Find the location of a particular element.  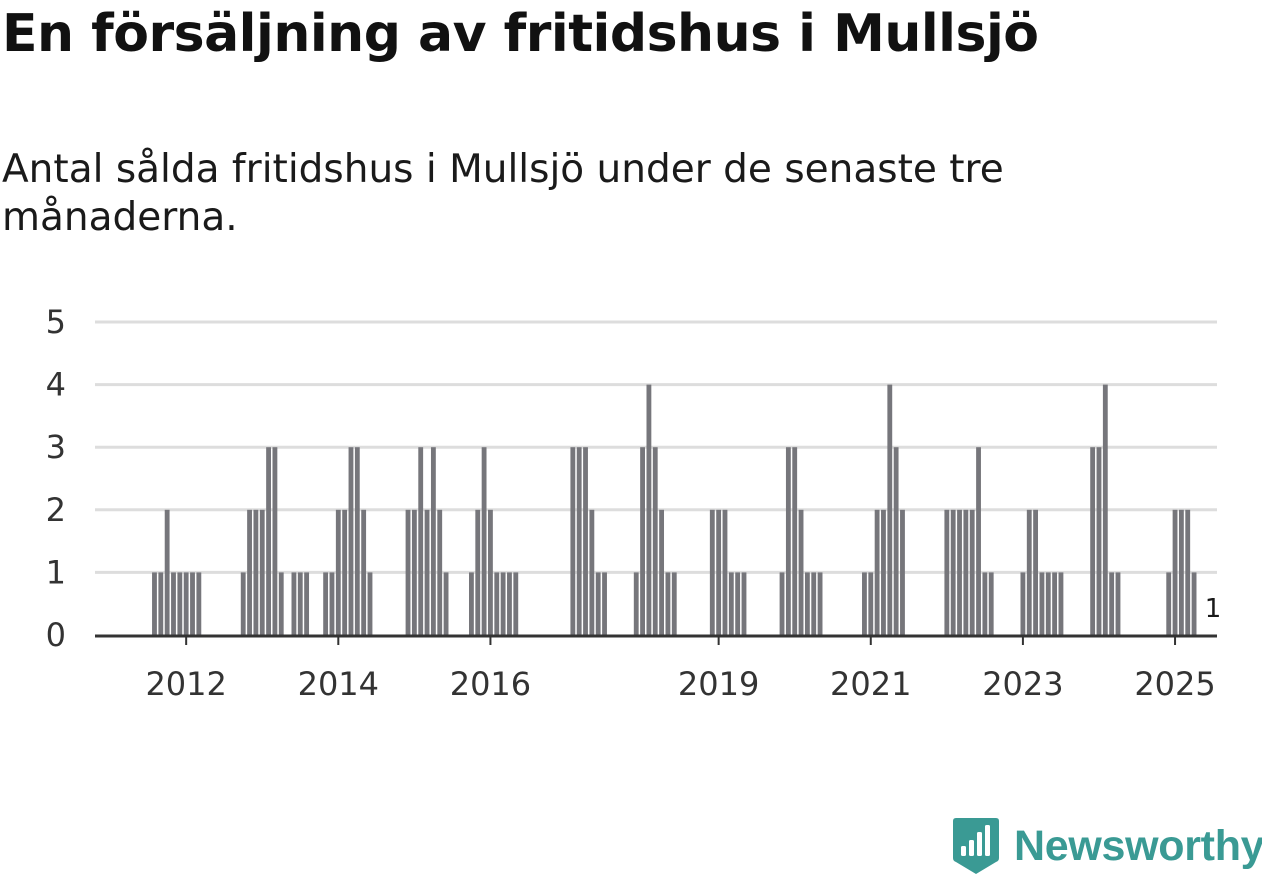

x-axis-ticks: 2012 2014 2016 2019 2021 2023 2025 is located at coordinates (680, 670).